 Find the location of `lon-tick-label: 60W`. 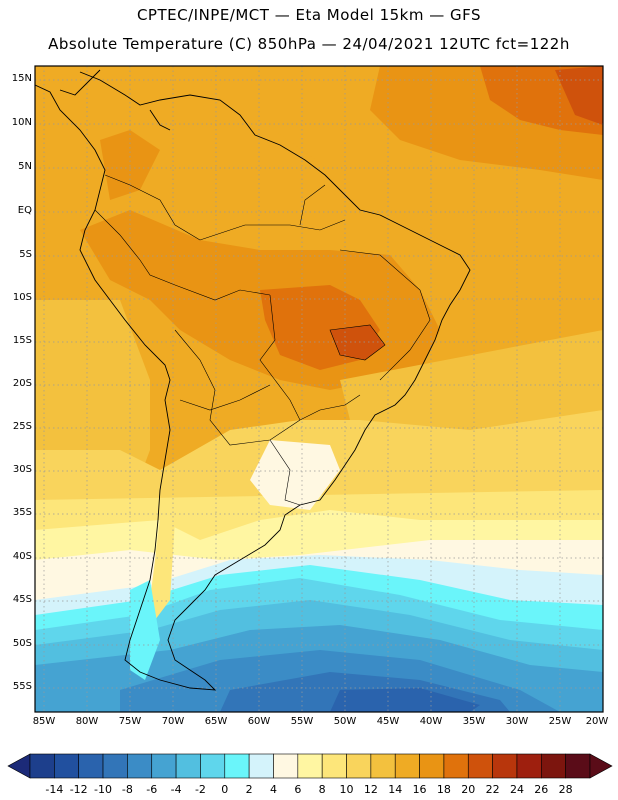

lon-tick-label: 60W is located at coordinates (259, 721).